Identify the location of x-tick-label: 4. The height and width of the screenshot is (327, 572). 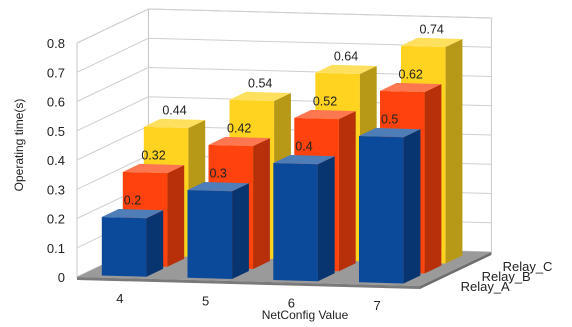
(119, 298).